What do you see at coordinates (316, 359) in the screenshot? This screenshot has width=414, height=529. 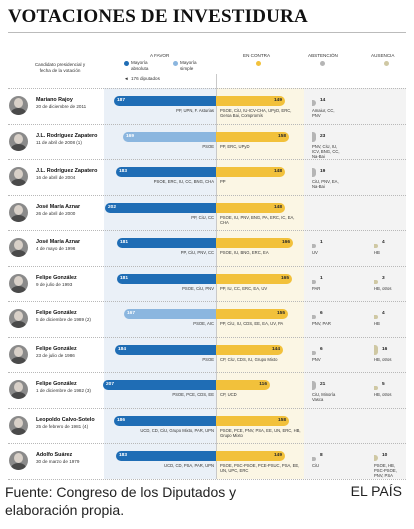 I see `abstencion-parties: PNV` at bounding box center [316, 359].